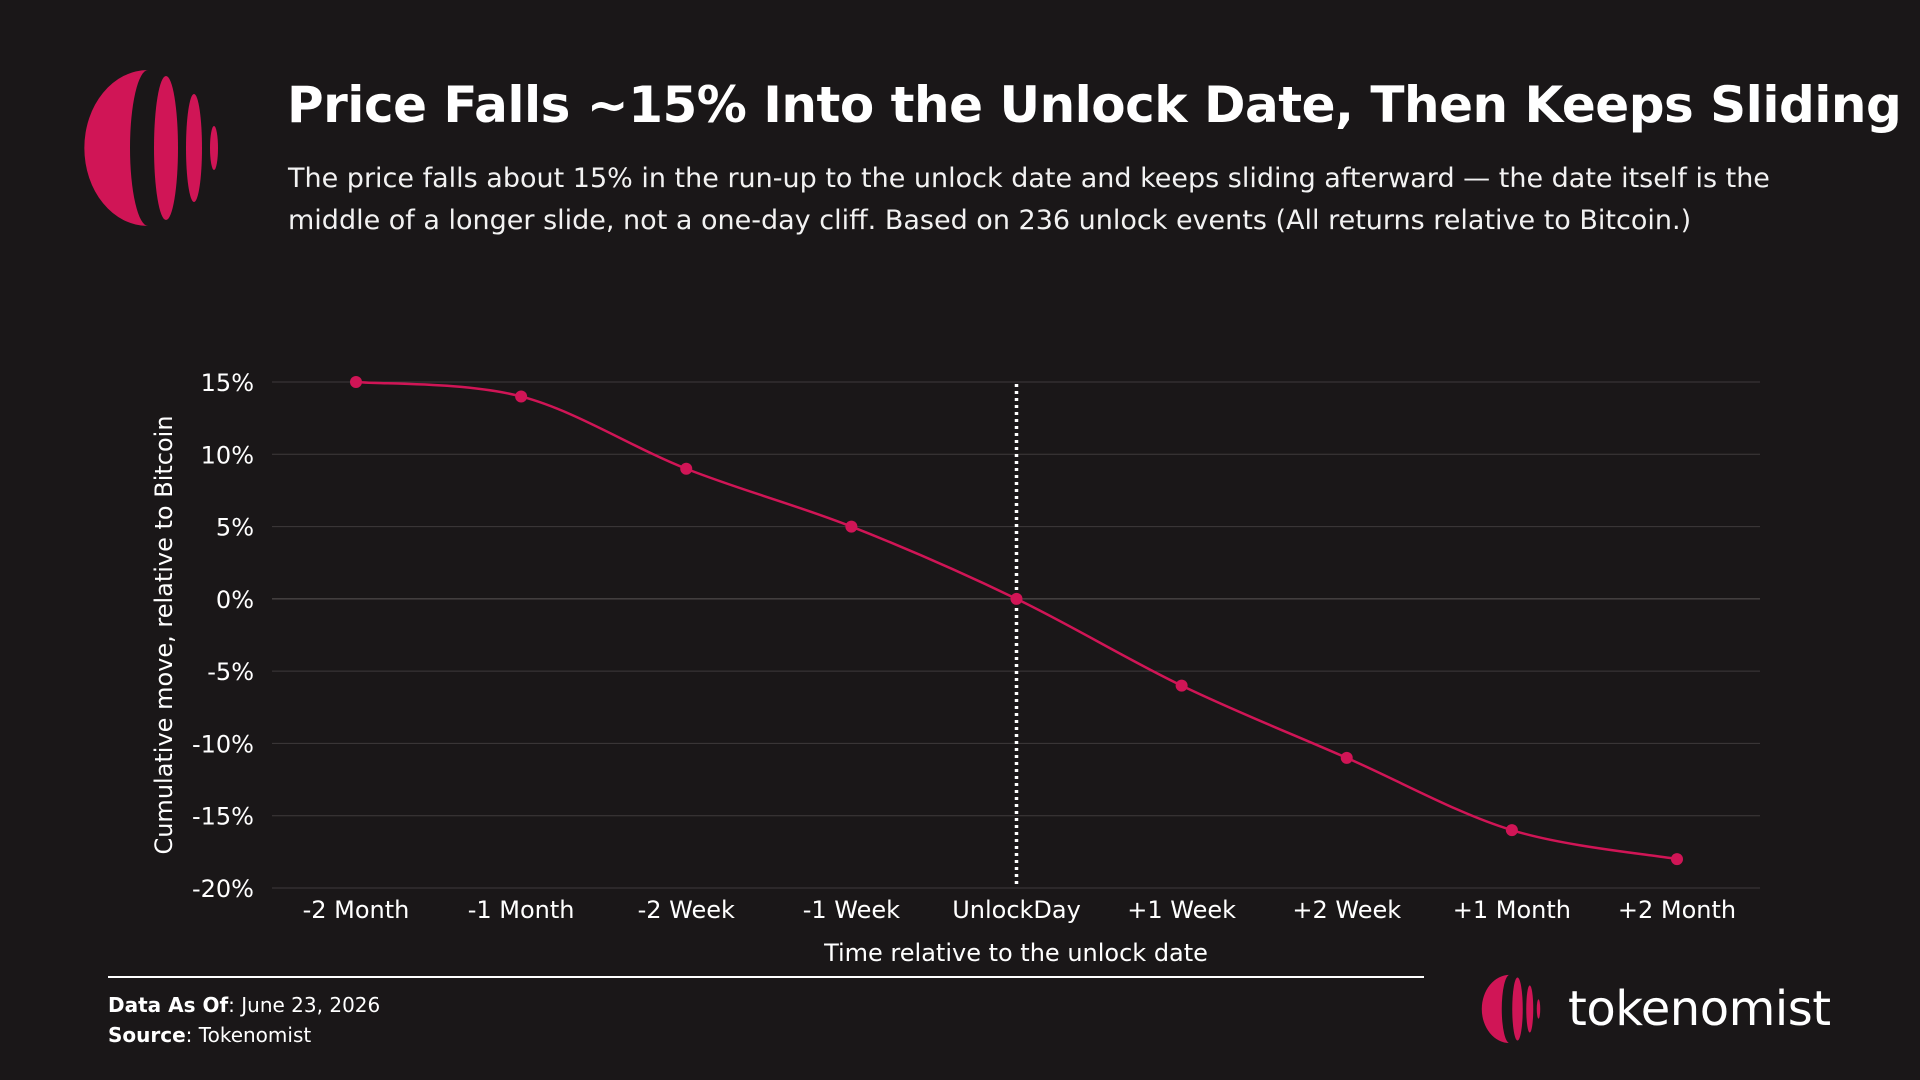 The image size is (1920, 1080). What do you see at coordinates (521, 910) in the screenshot?
I see `x-tick-label: -1 Month` at bounding box center [521, 910].